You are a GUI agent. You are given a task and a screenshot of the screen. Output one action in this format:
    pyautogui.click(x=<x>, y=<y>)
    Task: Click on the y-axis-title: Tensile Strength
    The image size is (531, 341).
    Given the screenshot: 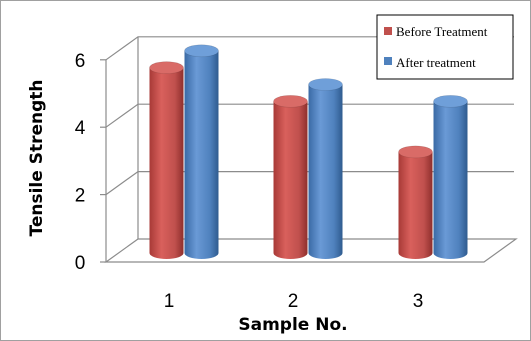 What is the action you would take?
    pyautogui.click(x=37, y=158)
    